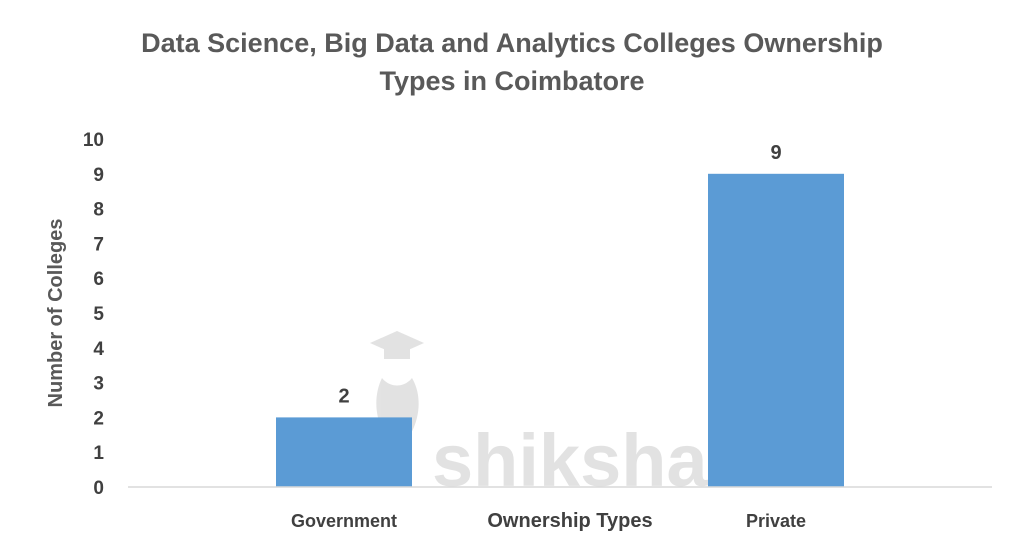 The height and width of the screenshot is (540, 1024). I want to click on y-tick-label: 1, so click(98, 453).